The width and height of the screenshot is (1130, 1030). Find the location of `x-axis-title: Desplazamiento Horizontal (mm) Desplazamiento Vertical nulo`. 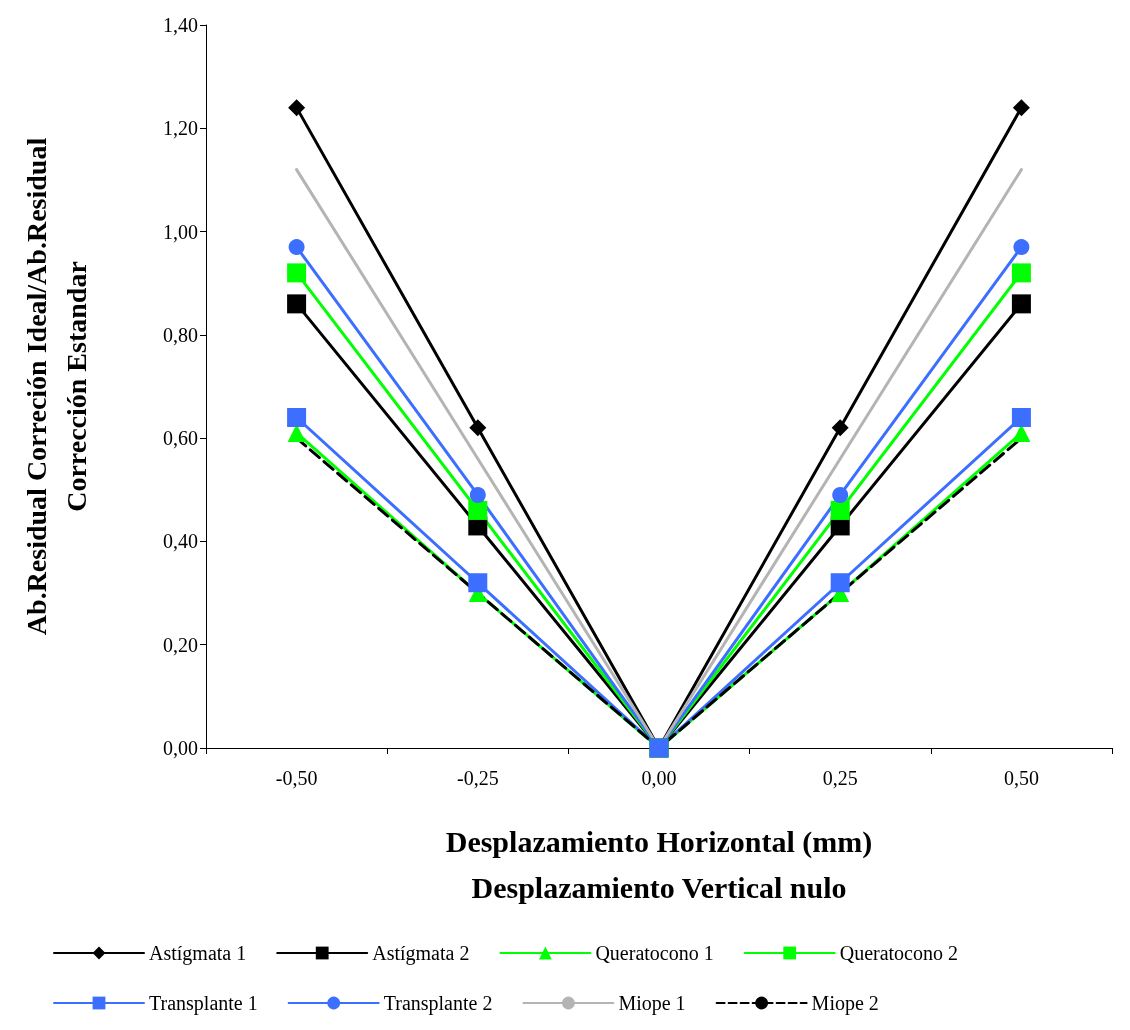

x-axis-title: Desplazamiento Horizontal (mm) Desplazamiento Vertical nulo is located at coordinates (659, 864).